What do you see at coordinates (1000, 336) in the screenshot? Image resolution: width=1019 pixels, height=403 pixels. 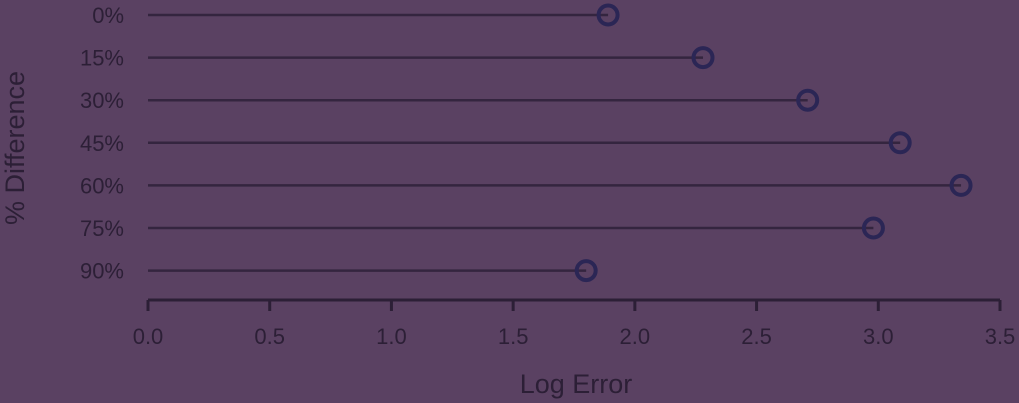 I see `x-tick-label: 3.5` at bounding box center [1000, 336].